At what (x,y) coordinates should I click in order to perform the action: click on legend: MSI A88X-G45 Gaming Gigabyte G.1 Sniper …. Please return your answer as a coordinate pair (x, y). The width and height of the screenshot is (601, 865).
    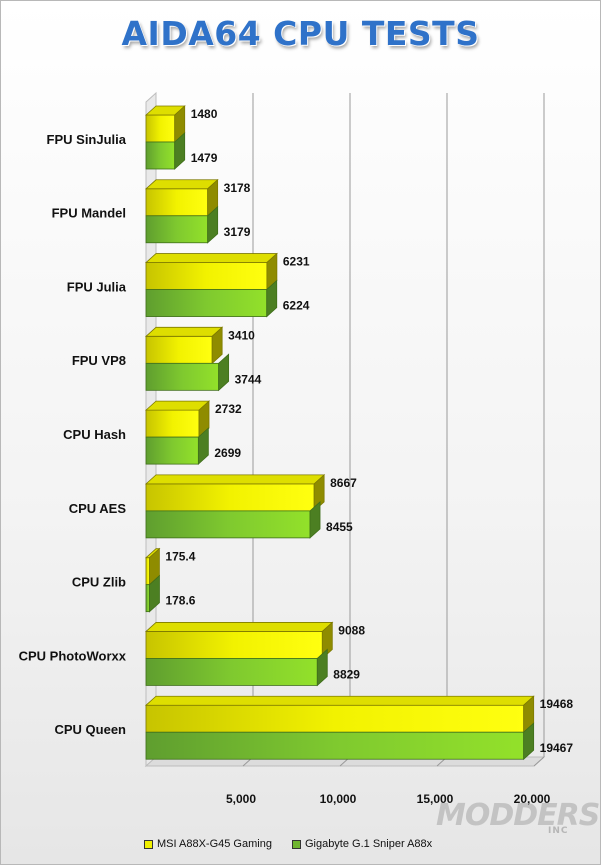
    Looking at the image, I should click on (298, 844).